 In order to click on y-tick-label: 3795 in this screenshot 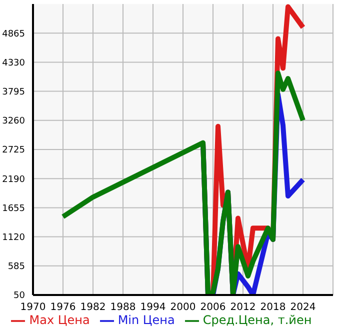, I will do `click(13, 92)`.